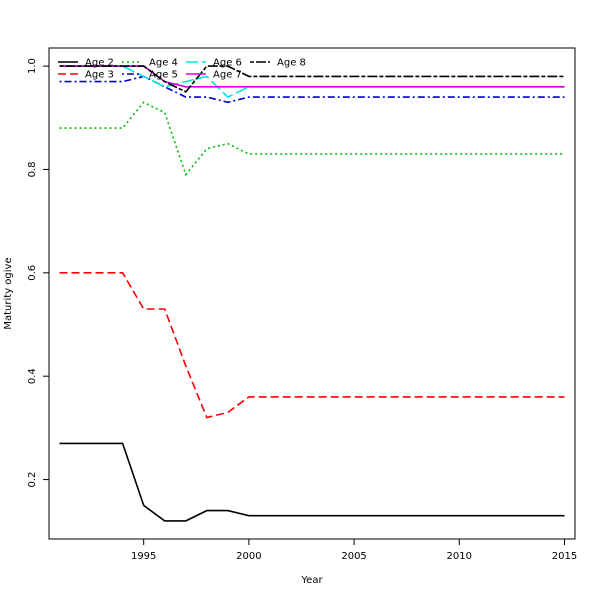  What do you see at coordinates (143, 556) in the screenshot?
I see `x-tick-label: 1995` at bounding box center [143, 556].